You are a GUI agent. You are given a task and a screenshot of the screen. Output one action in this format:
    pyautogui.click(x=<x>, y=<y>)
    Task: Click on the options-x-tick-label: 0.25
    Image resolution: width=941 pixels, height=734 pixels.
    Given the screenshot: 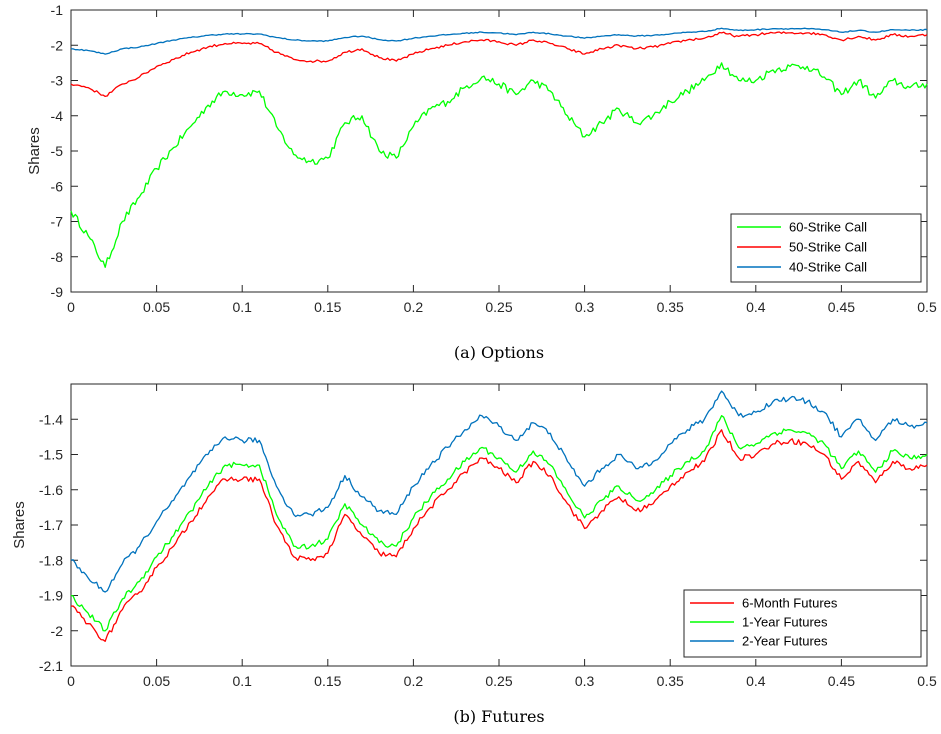 What is the action you would take?
    pyautogui.click(x=498, y=307)
    